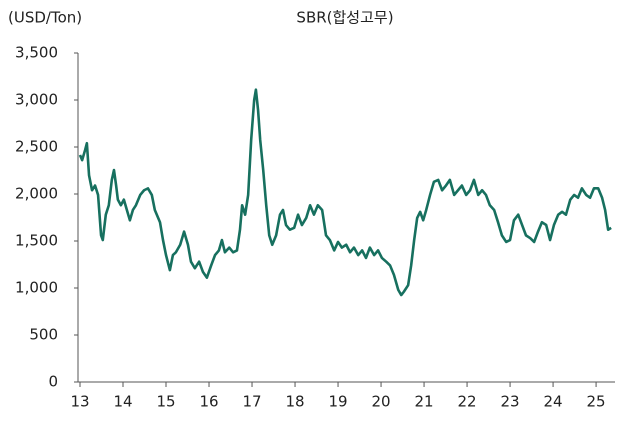  I want to click on y-tick-label: 500, so click(43, 335).